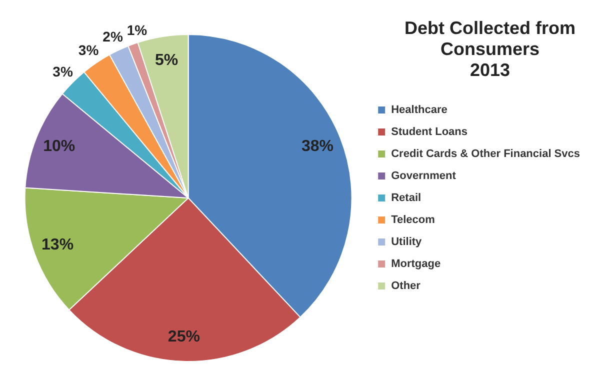 The width and height of the screenshot is (600, 370). Describe the element at coordinates (423, 176) in the screenshot. I see `legend-label: Government` at that location.